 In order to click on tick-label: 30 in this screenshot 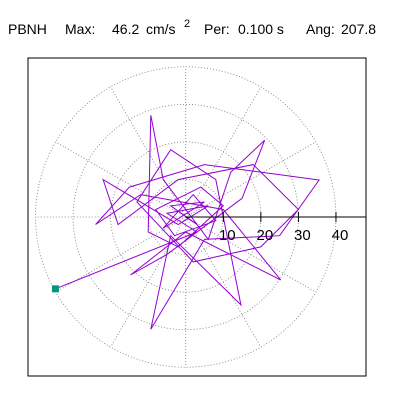, I will do `click(302, 235)`.